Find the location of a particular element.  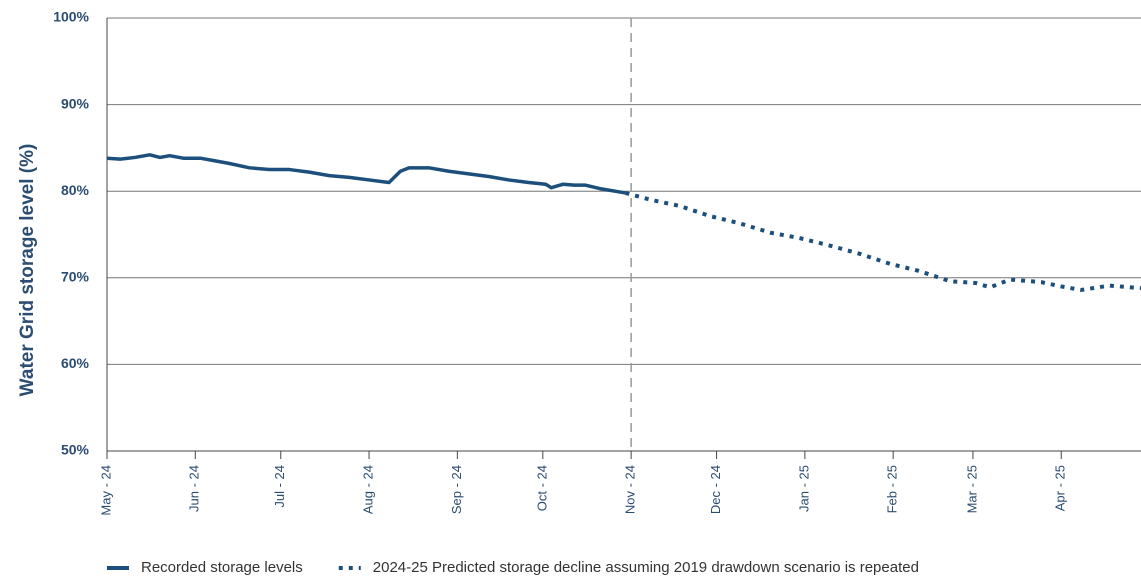

y-tick-label: 90% is located at coordinates (75, 103).